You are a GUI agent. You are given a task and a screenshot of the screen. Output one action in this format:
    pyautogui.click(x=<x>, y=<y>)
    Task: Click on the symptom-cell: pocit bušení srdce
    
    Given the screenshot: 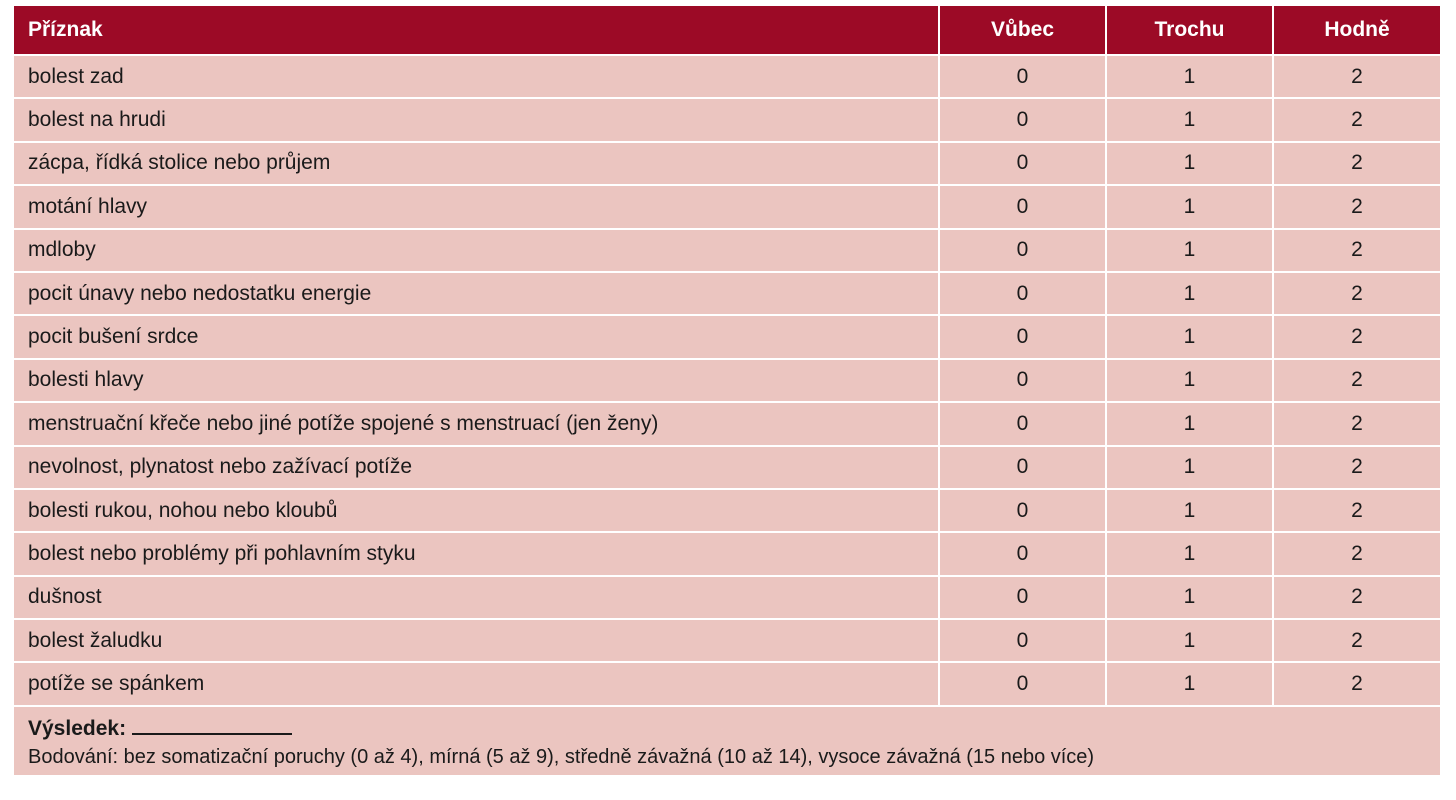 What is the action you would take?
    pyautogui.click(x=477, y=336)
    